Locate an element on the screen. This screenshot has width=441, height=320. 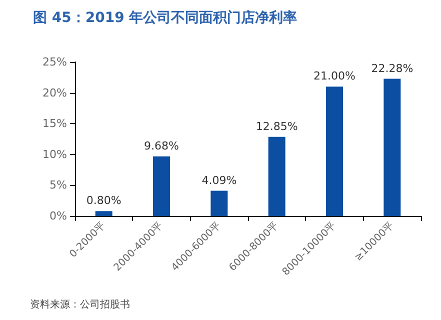
data-label: 9.68% is located at coordinates (161, 145).